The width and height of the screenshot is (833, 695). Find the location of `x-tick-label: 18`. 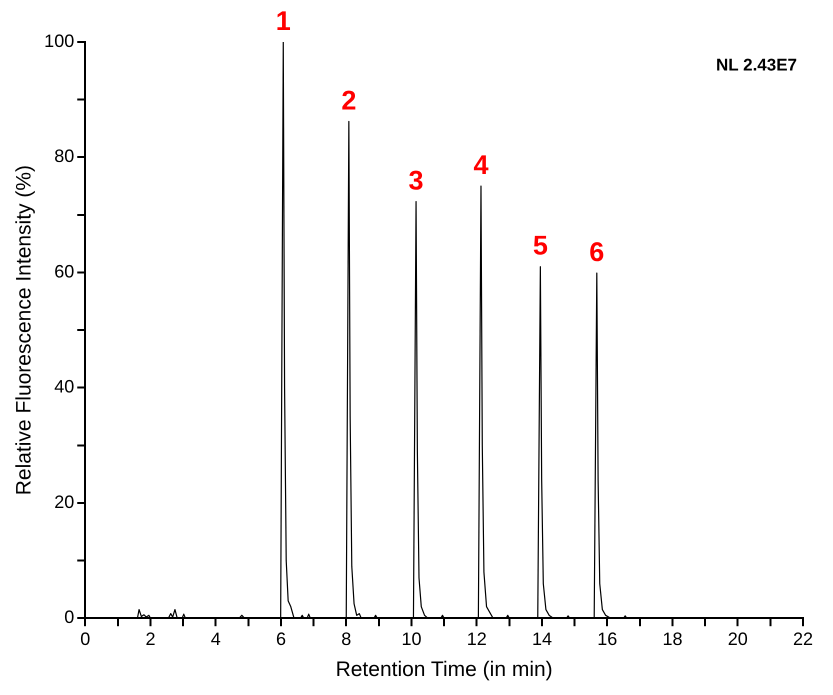

x-tick-label: 18 is located at coordinates (672, 638).